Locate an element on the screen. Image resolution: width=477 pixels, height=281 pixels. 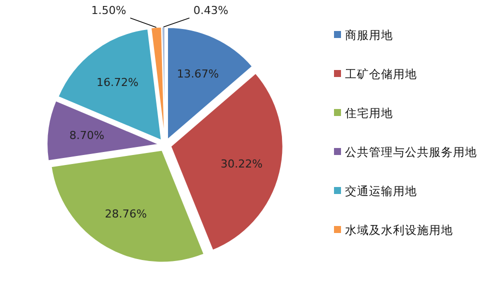
data-label: 16.72% is located at coordinates (117, 83).